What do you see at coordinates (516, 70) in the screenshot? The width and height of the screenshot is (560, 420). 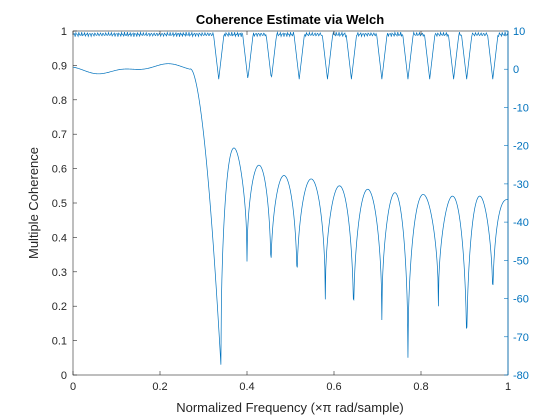 I see `y-tick-label-right: 0` at bounding box center [516, 70].